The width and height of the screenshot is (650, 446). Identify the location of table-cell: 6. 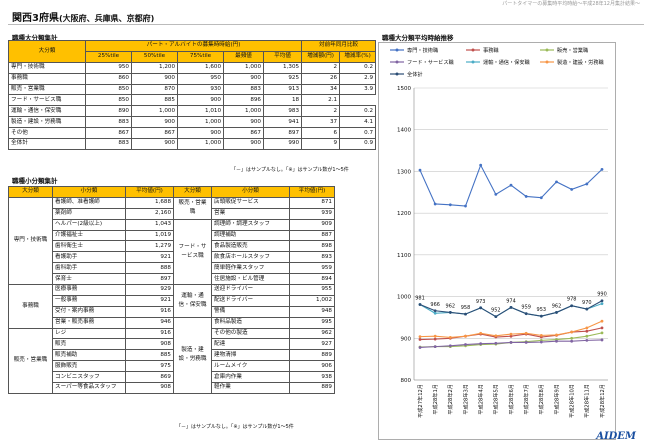
(321, 133).